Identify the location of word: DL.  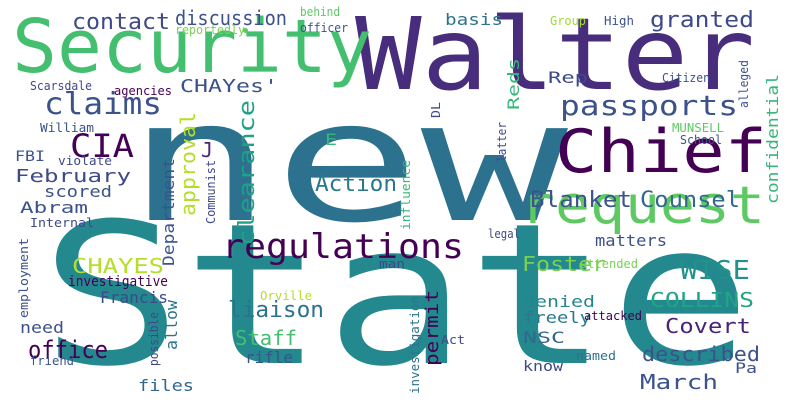
(436, 110).